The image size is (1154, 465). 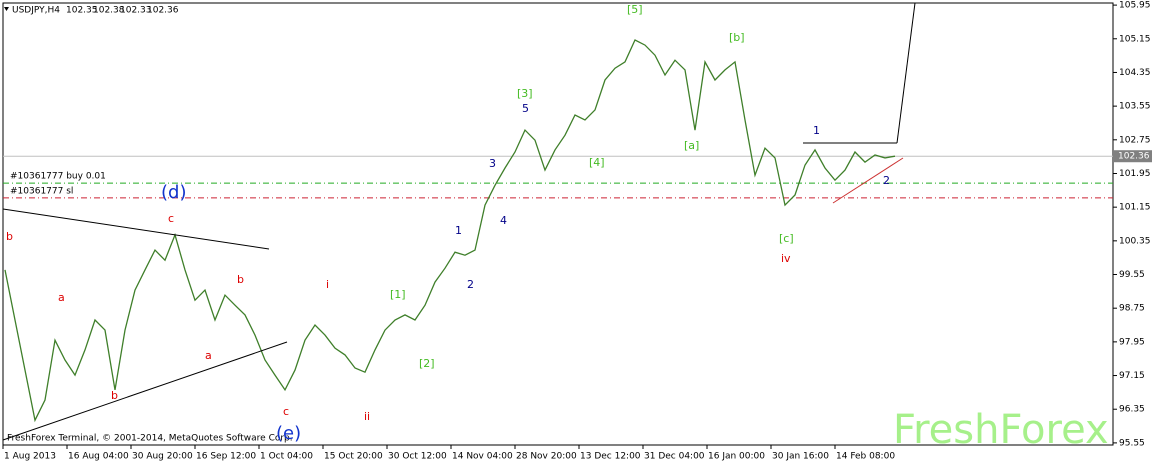 What do you see at coordinates (1132, 342) in the screenshot?
I see `y-tick-label: 97.95` at bounding box center [1132, 342].